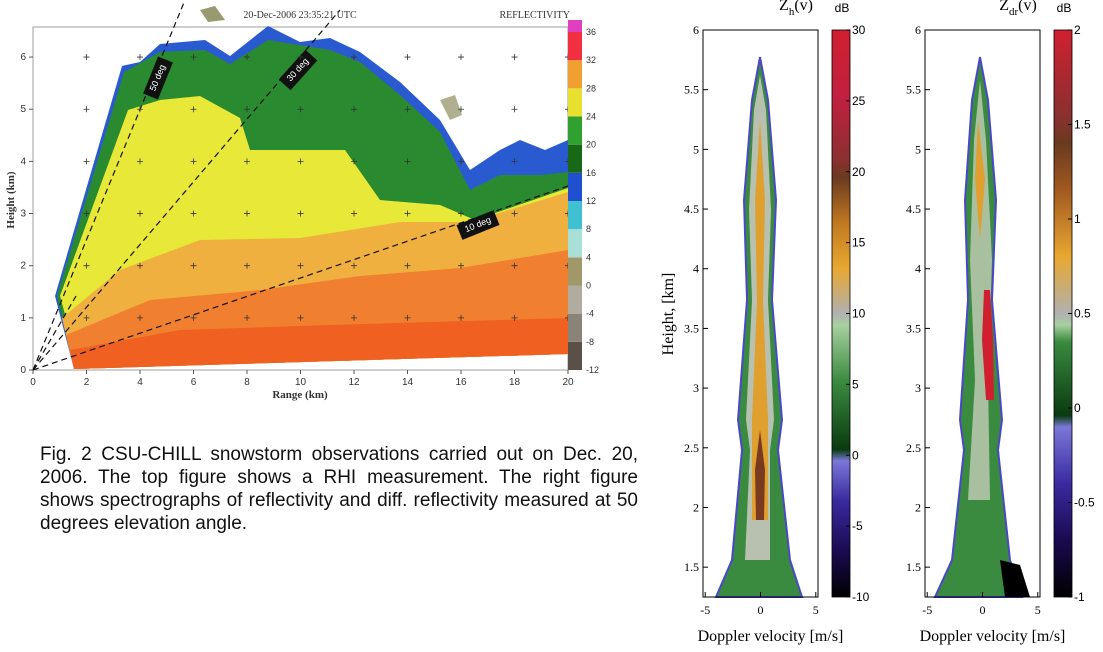 The height and width of the screenshot is (652, 1103). I want to click on colorbar-label: 8, so click(588, 229).